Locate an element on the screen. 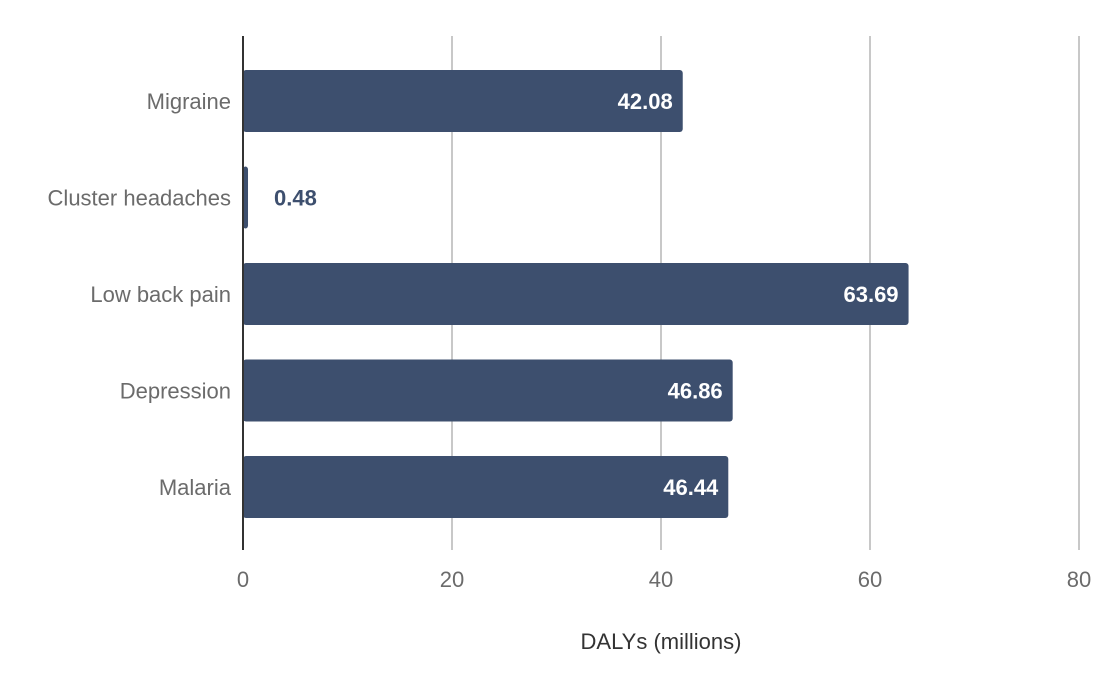 The height and width of the screenshot is (690, 1114). value-label: 46.86 is located at coordinates (695, 391).